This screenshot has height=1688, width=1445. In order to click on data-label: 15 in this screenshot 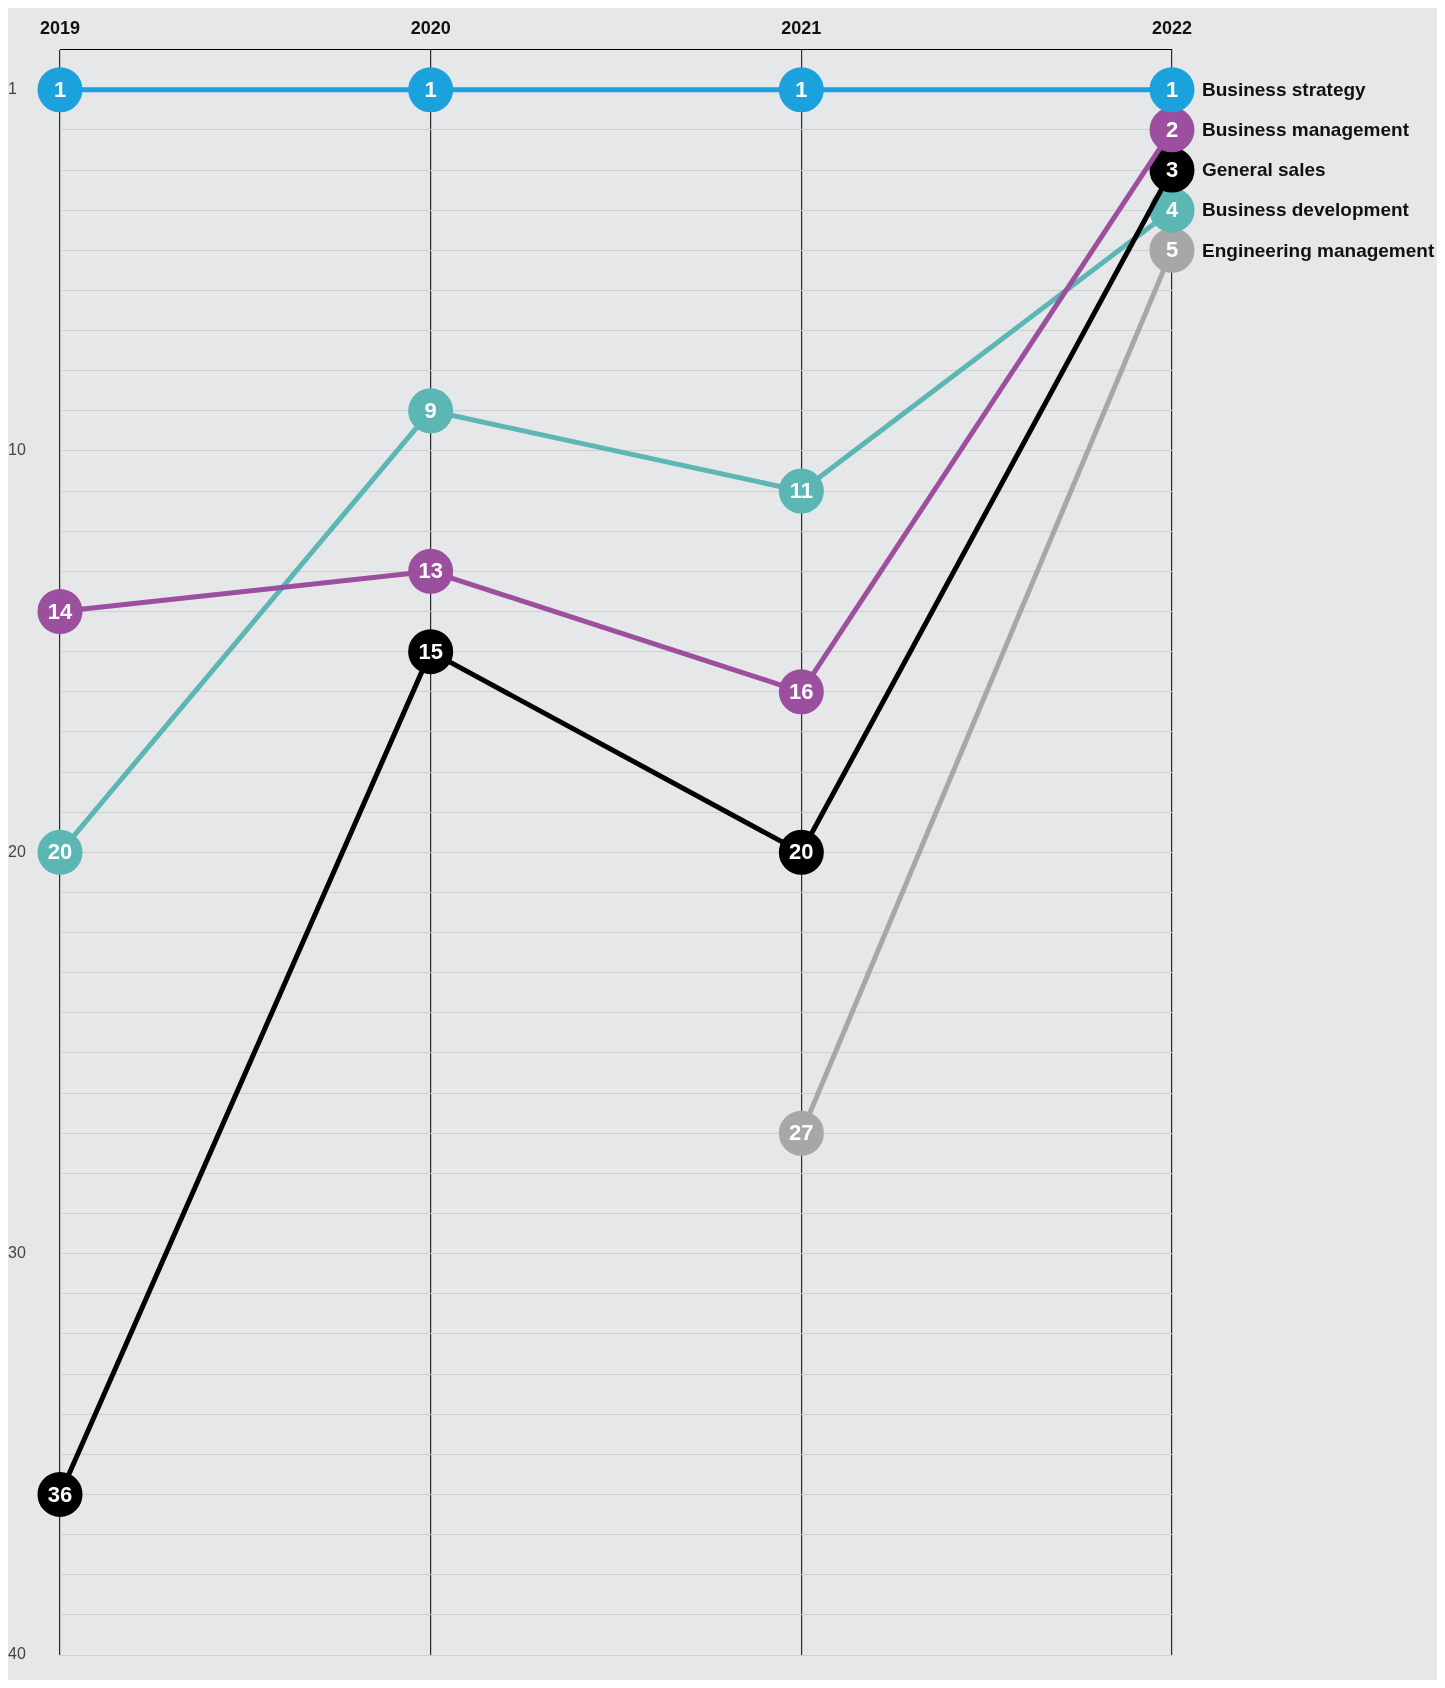, I will do `click(430, 651)`.